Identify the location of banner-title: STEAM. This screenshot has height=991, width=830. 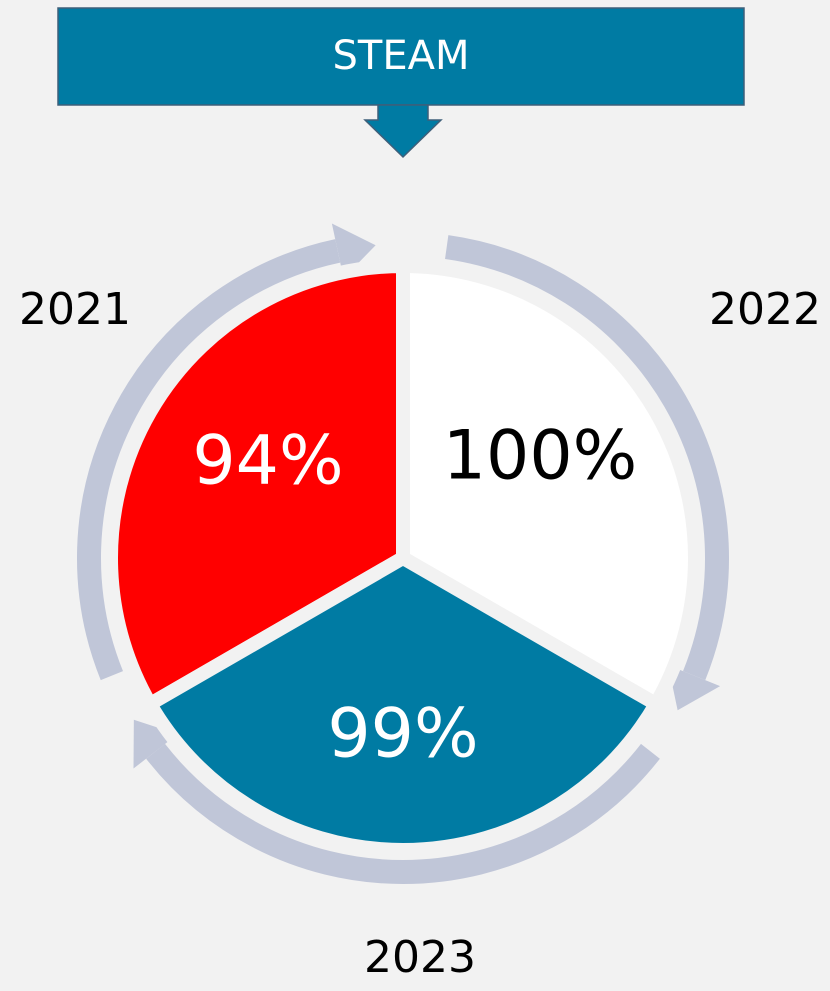
(401, 56).